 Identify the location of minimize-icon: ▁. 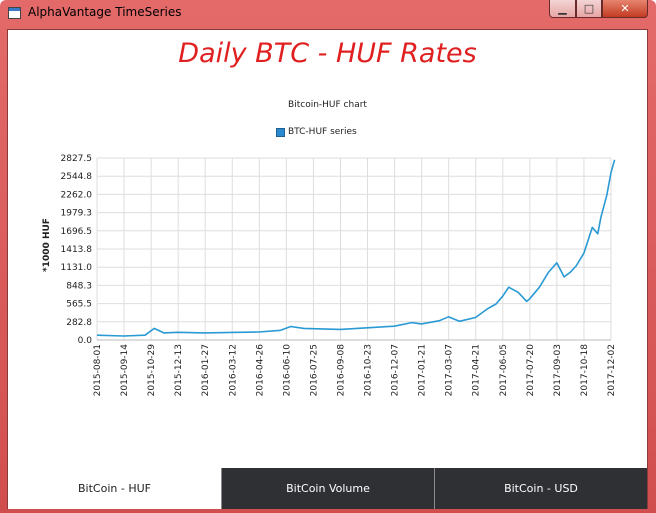
(562, 8).